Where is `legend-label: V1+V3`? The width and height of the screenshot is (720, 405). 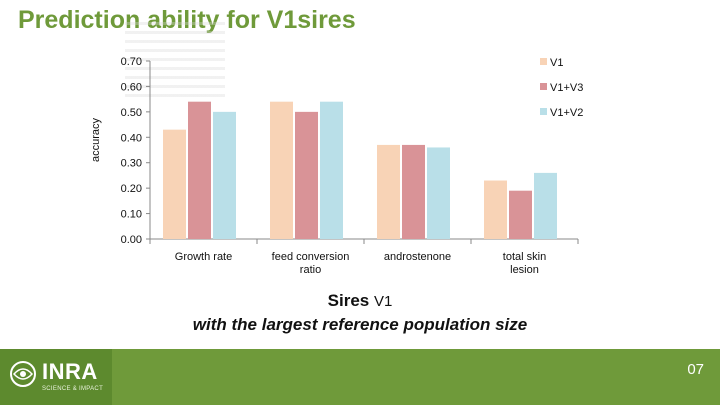
legend-label: V1+V3 is located at coordinates (566, 88).